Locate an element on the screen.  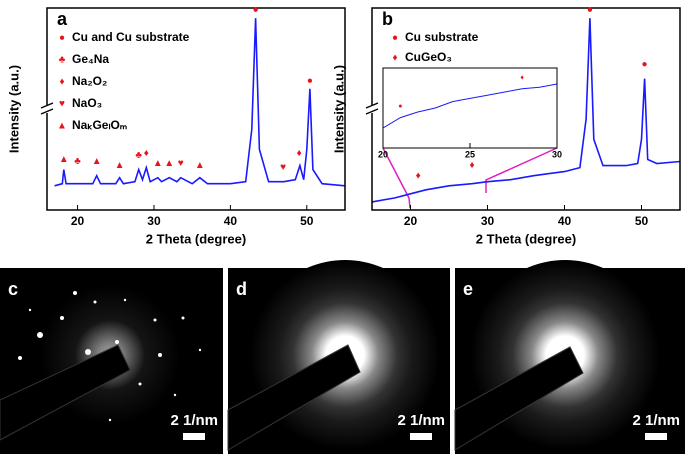
legend-label: NaₖGeₗOₘ is located at coordinates (99, 125).